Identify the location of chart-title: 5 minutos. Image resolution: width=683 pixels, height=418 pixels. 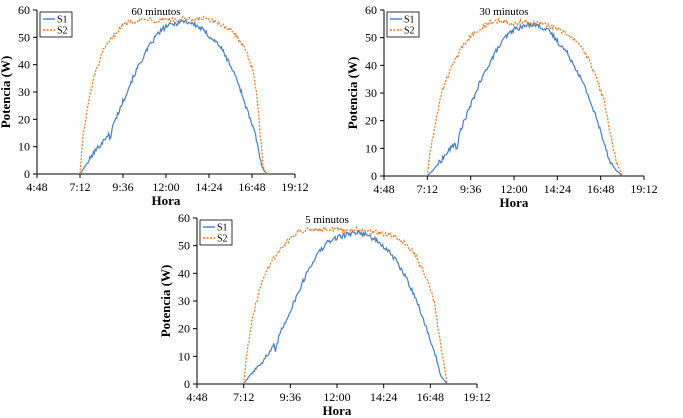
(327, 220).